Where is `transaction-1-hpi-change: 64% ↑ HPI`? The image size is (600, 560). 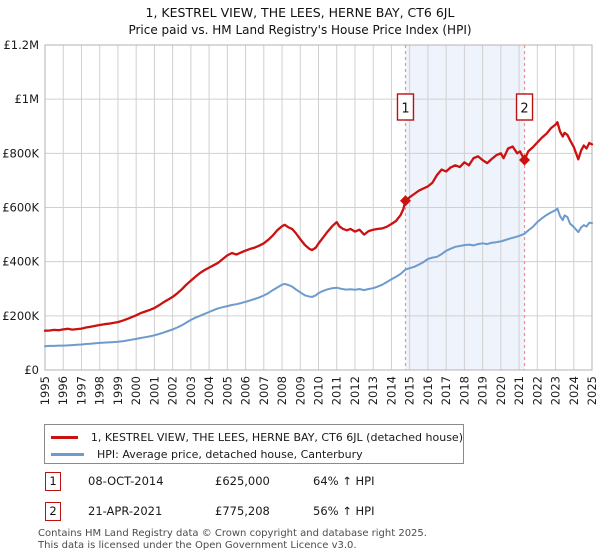
transaction-1-hpi-change: 64% ↑ HPI is located at coordinates (344, 481).